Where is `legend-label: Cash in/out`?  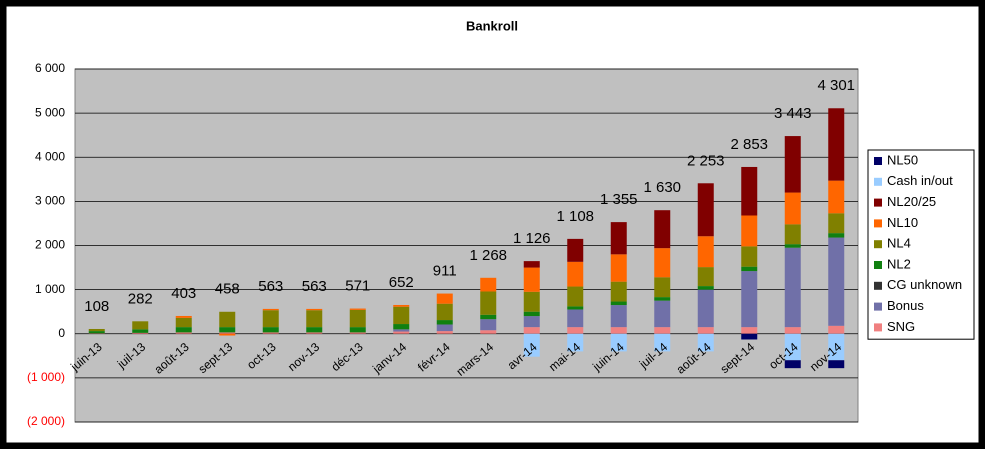 legend-label: Cash in/out is located at coordinates (920, 180).